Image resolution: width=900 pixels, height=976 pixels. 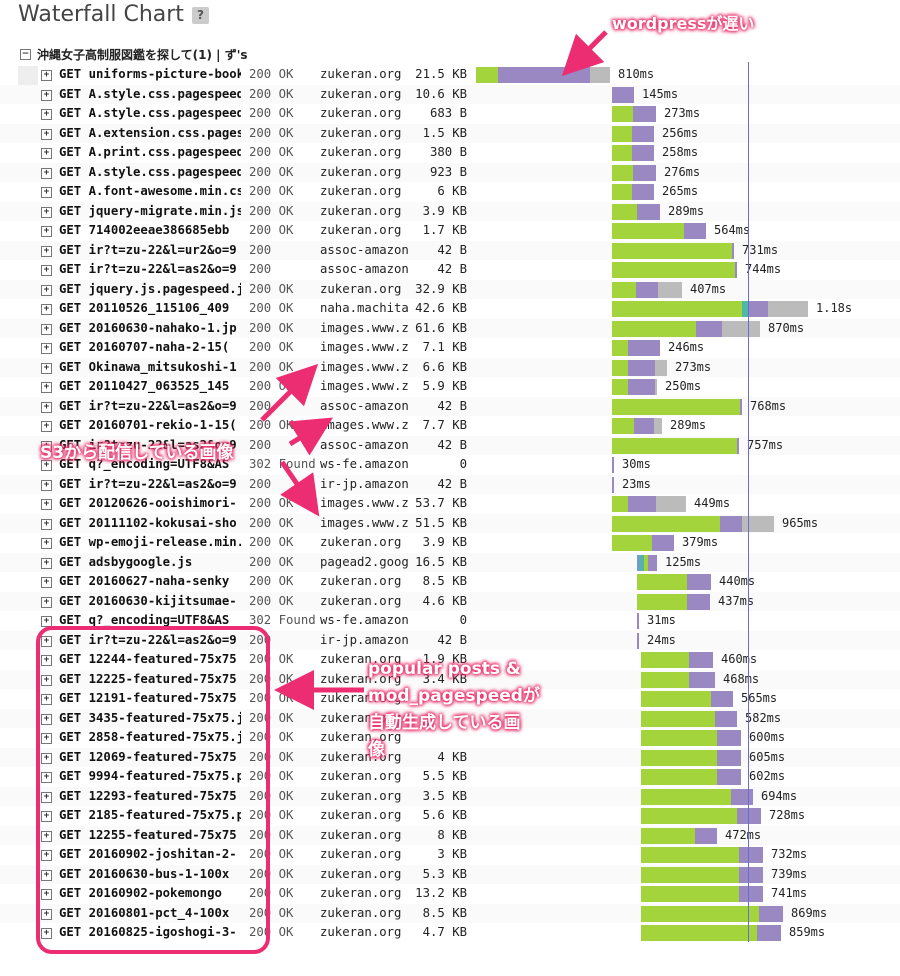 What do you see at coordinates (463, 464) in the screenshot?
I see `response-size: 0` at bounding box center [463, 464].